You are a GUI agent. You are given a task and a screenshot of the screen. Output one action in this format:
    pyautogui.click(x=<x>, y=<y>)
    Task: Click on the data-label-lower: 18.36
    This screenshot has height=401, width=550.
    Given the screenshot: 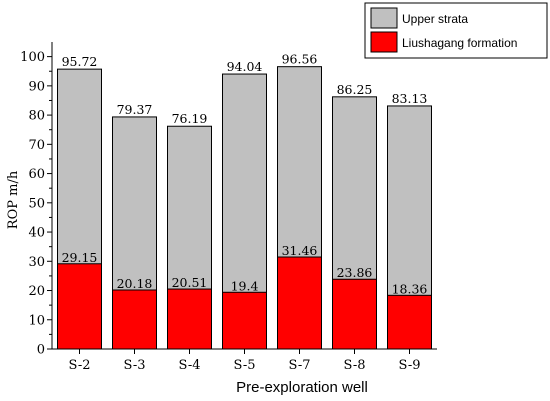 What is the action you would take?
    pyautogui.click(x=410, y=288)
    